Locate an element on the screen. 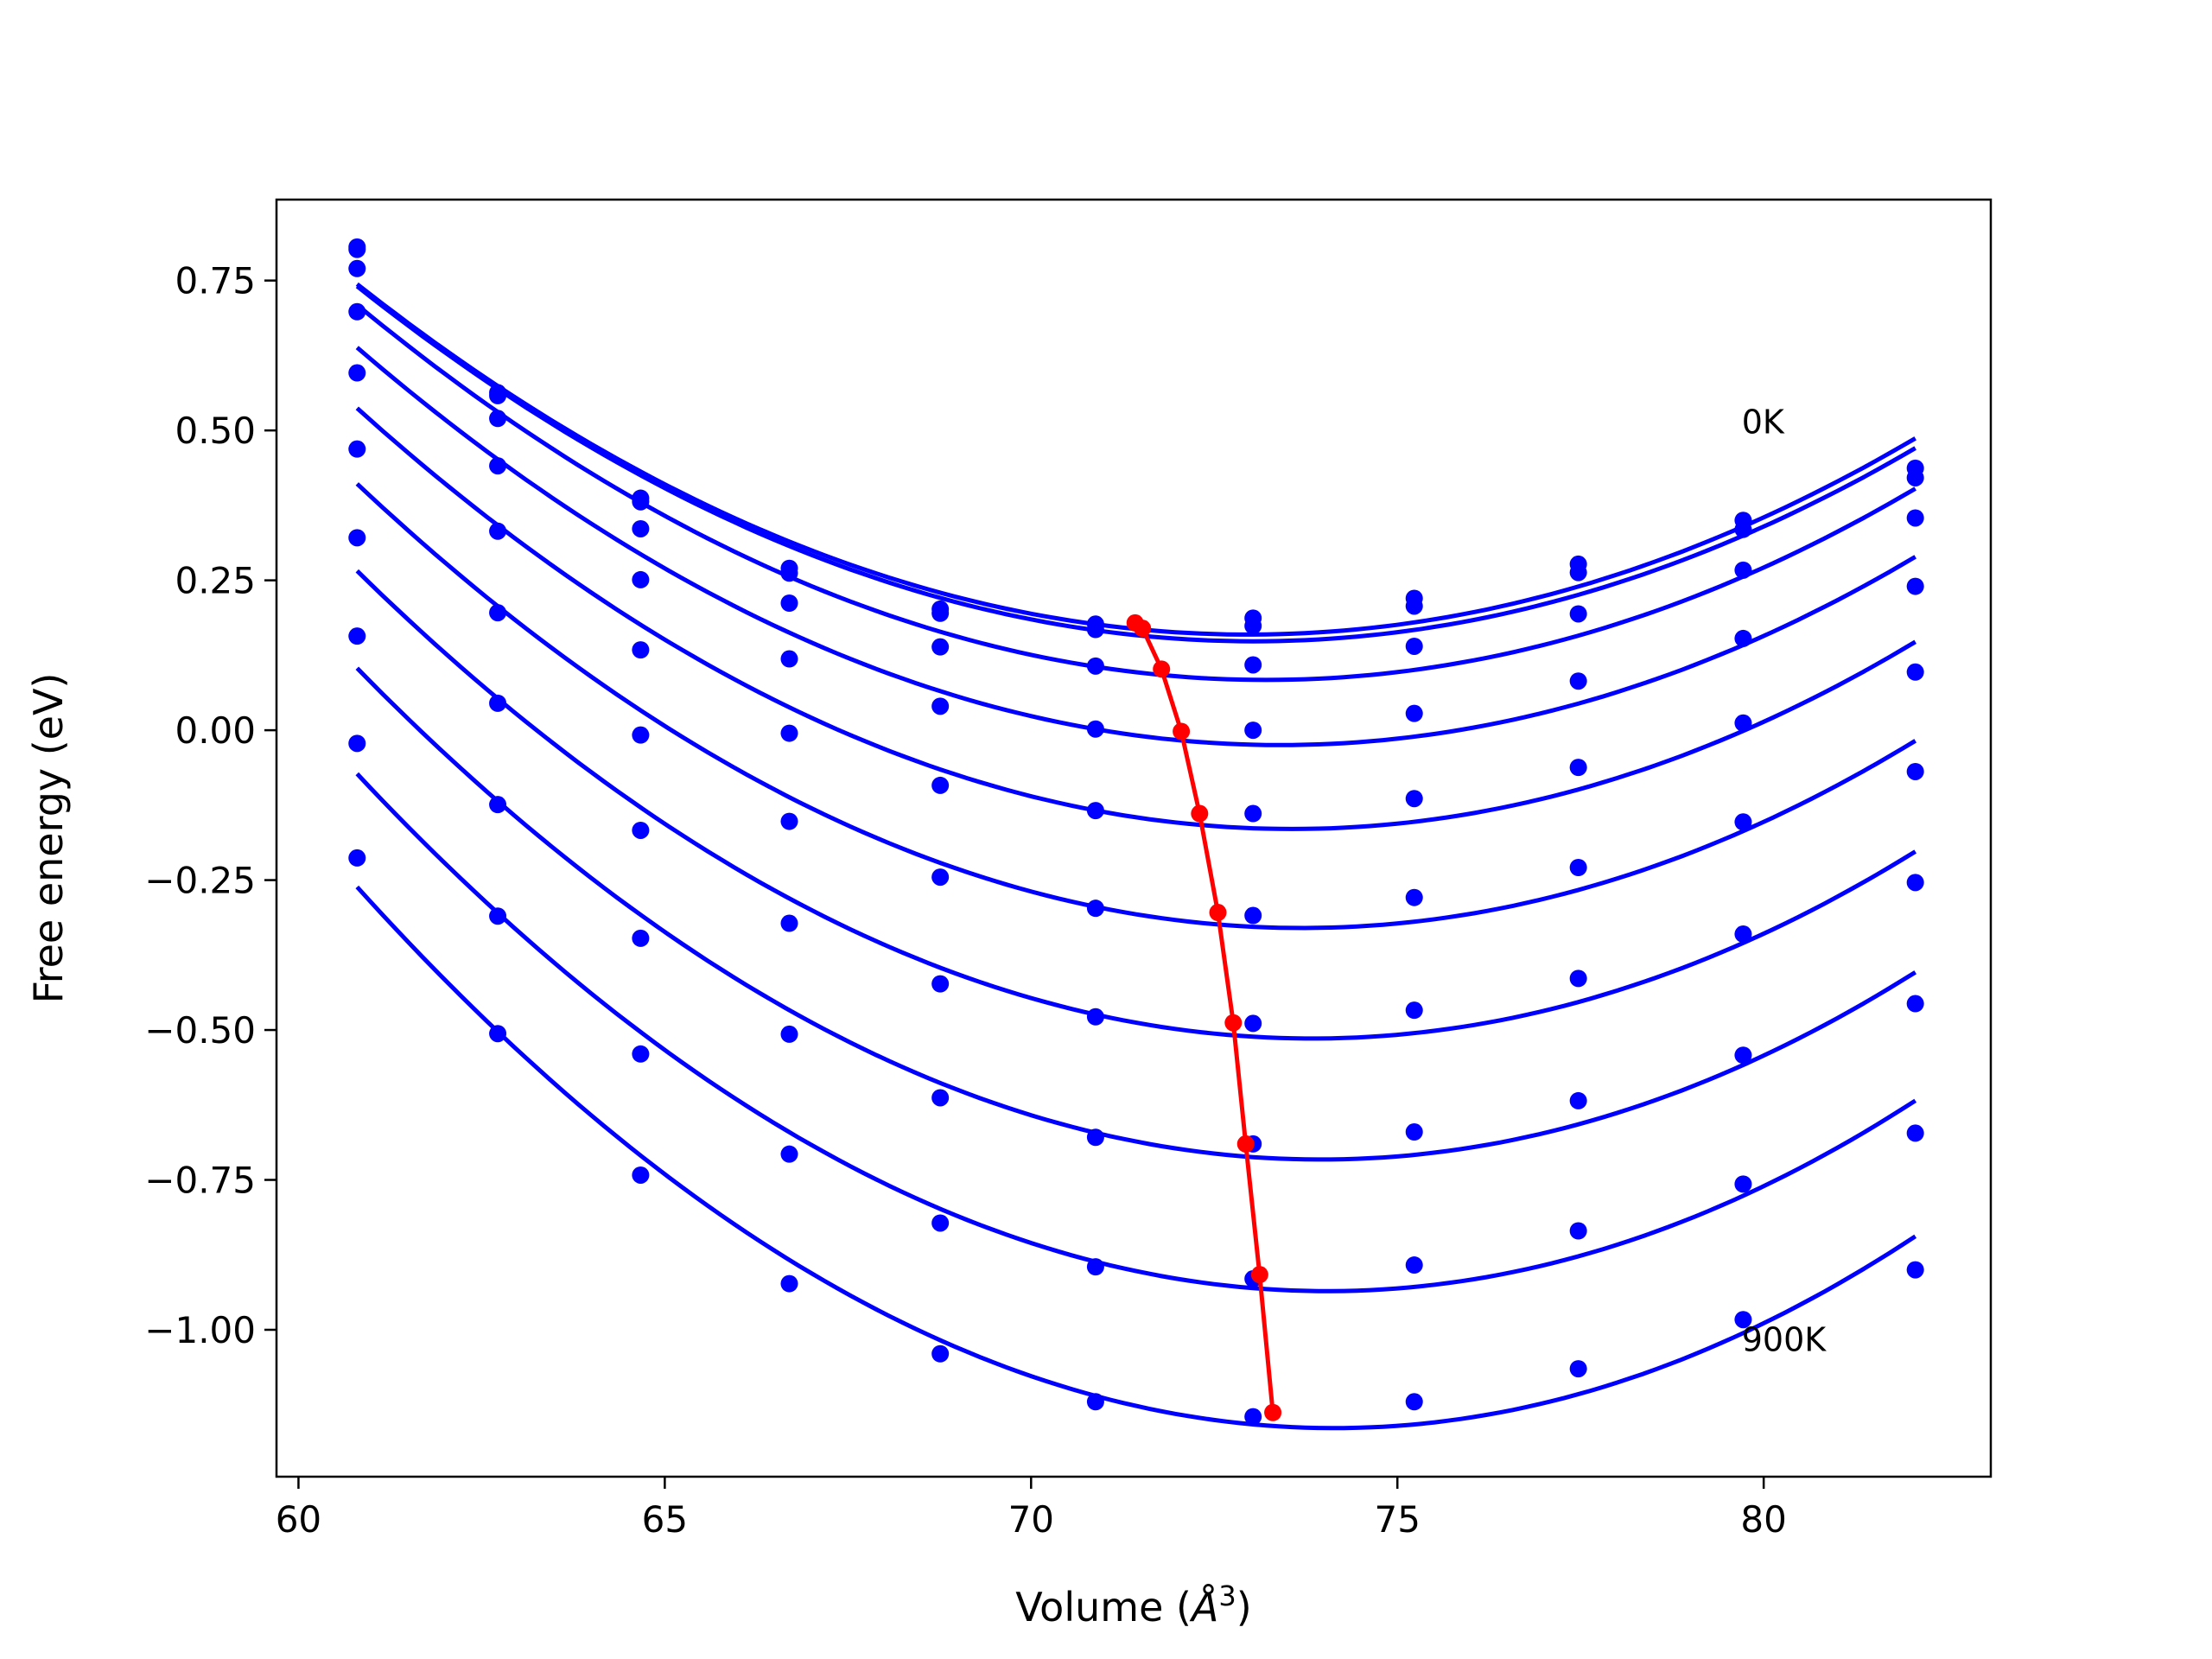 The height and width of the screenshot is (1659, 2212). x-axis-label-close: ) is located at coordinates (1244, 1607).